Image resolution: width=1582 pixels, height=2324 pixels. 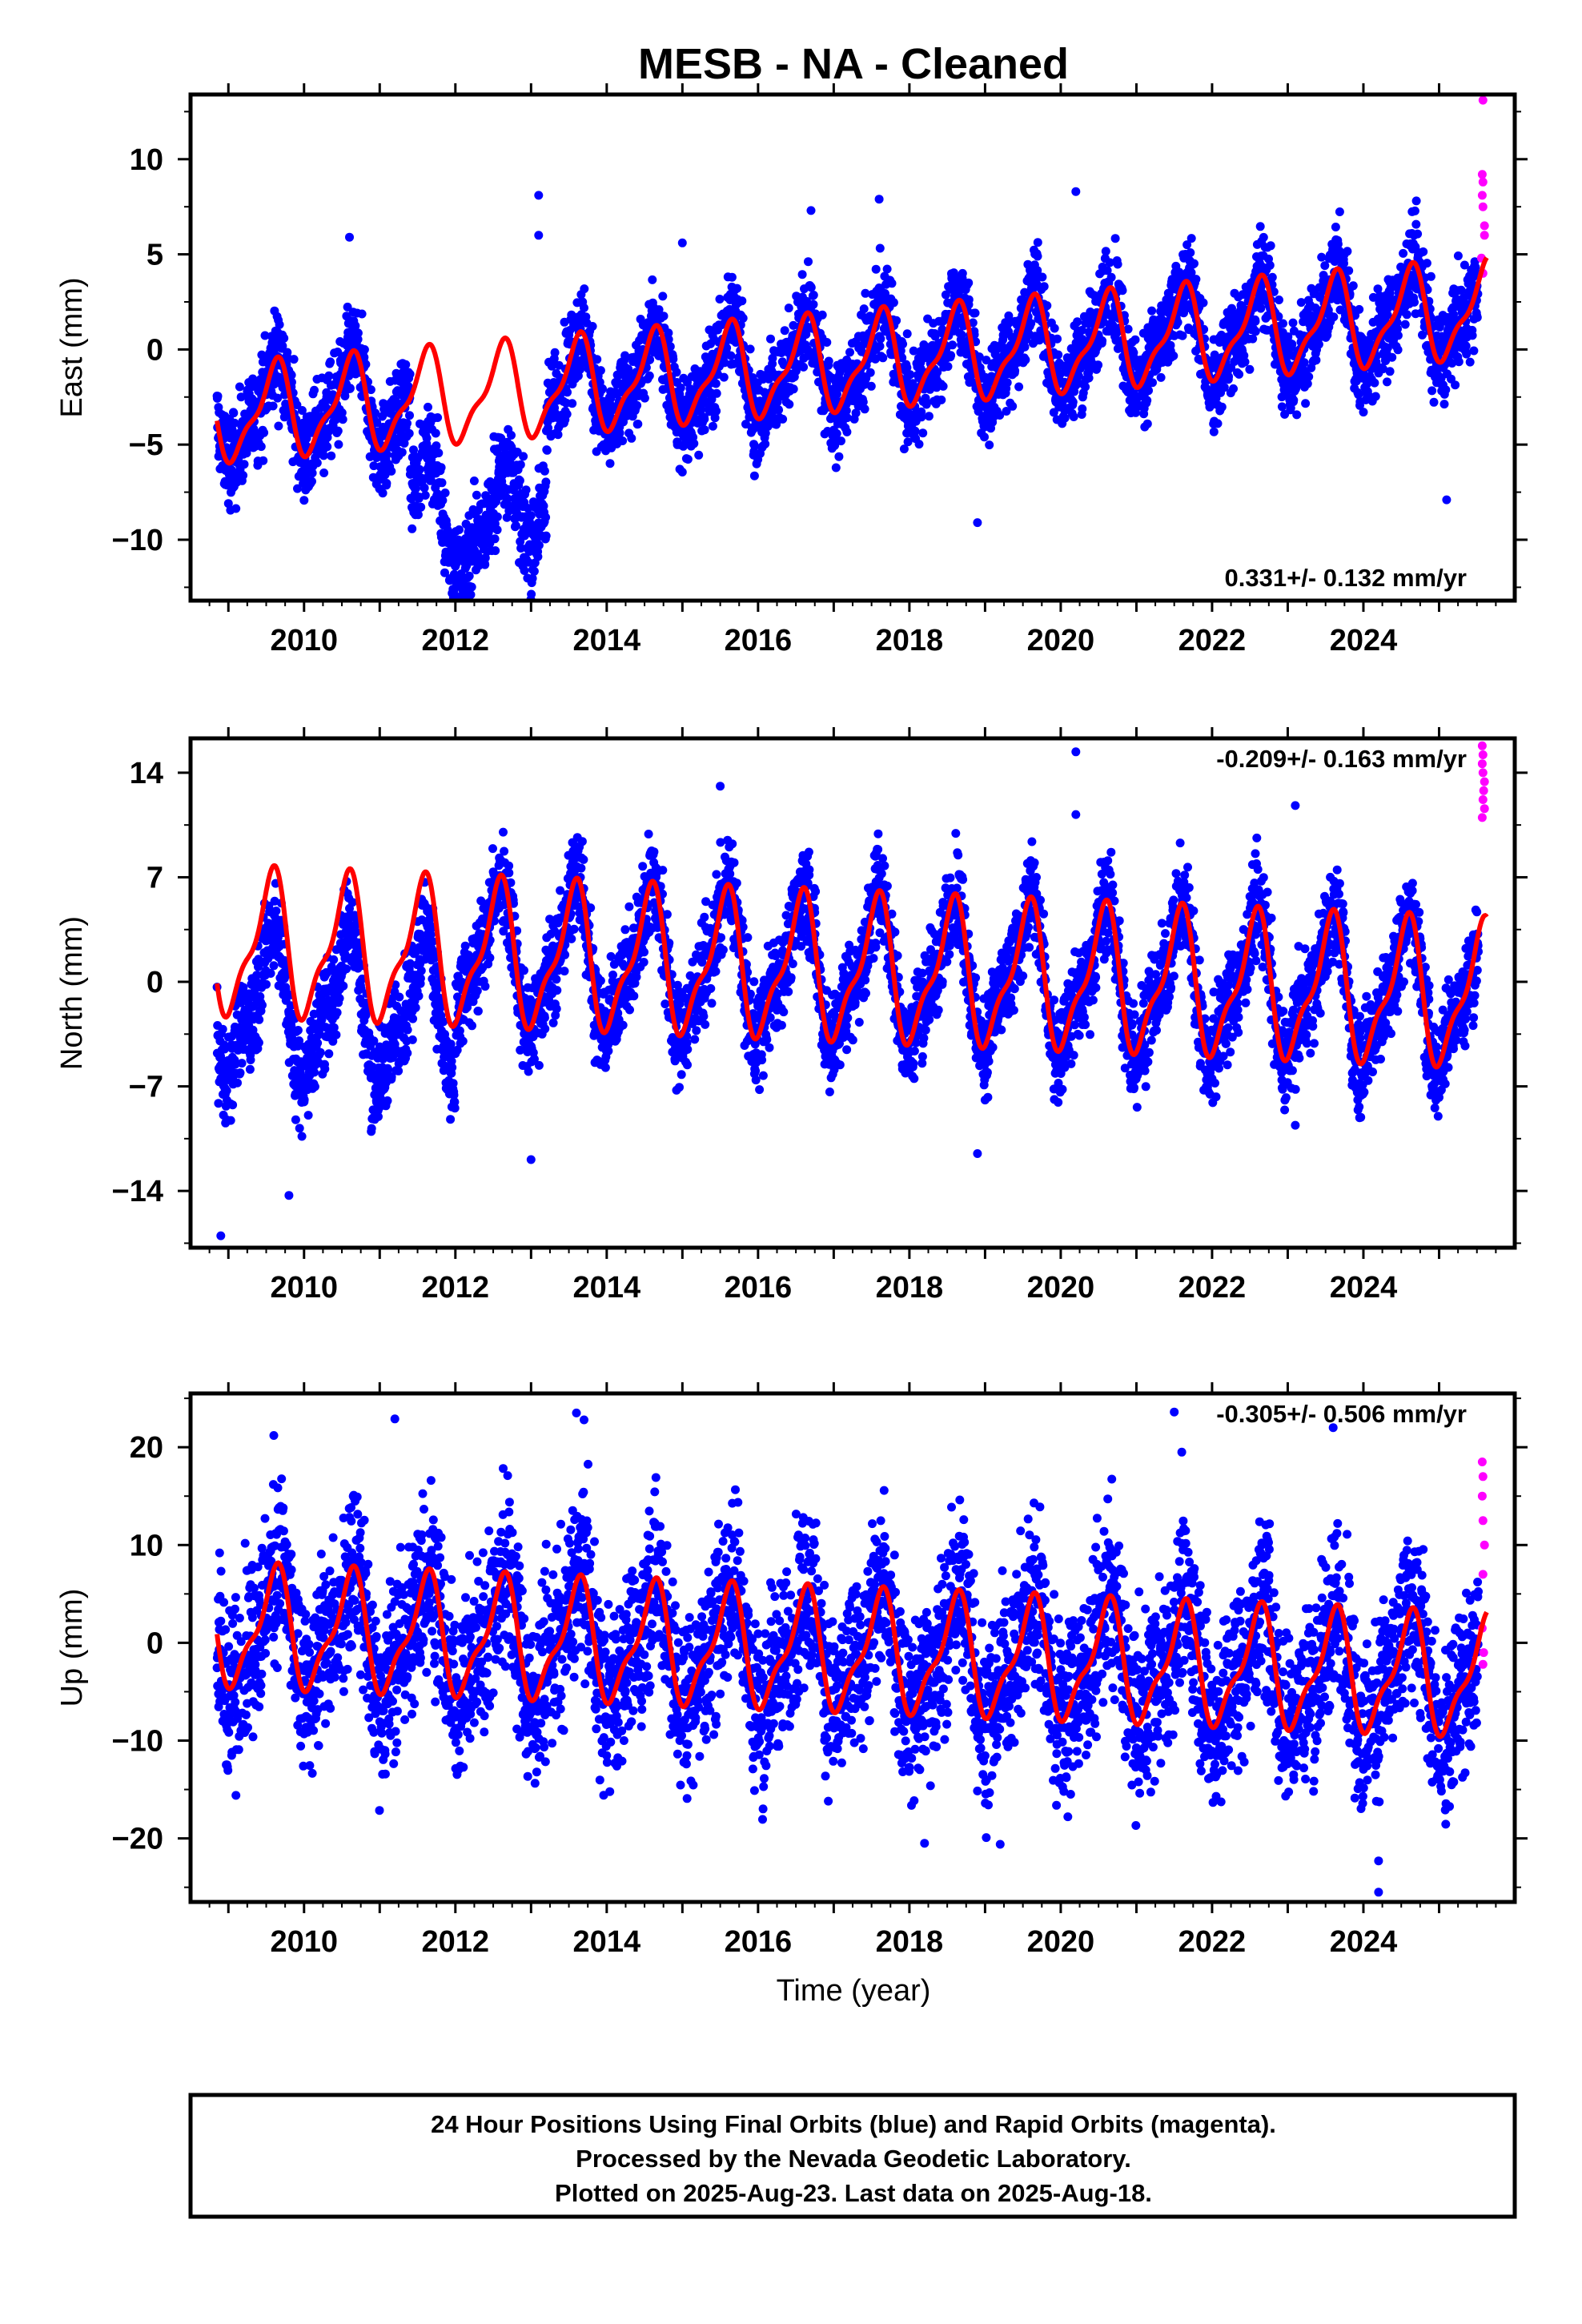 I want to click on east-rate-label: 0.331+/- 0.132 mm/yr, so click(x=1346, y=578).